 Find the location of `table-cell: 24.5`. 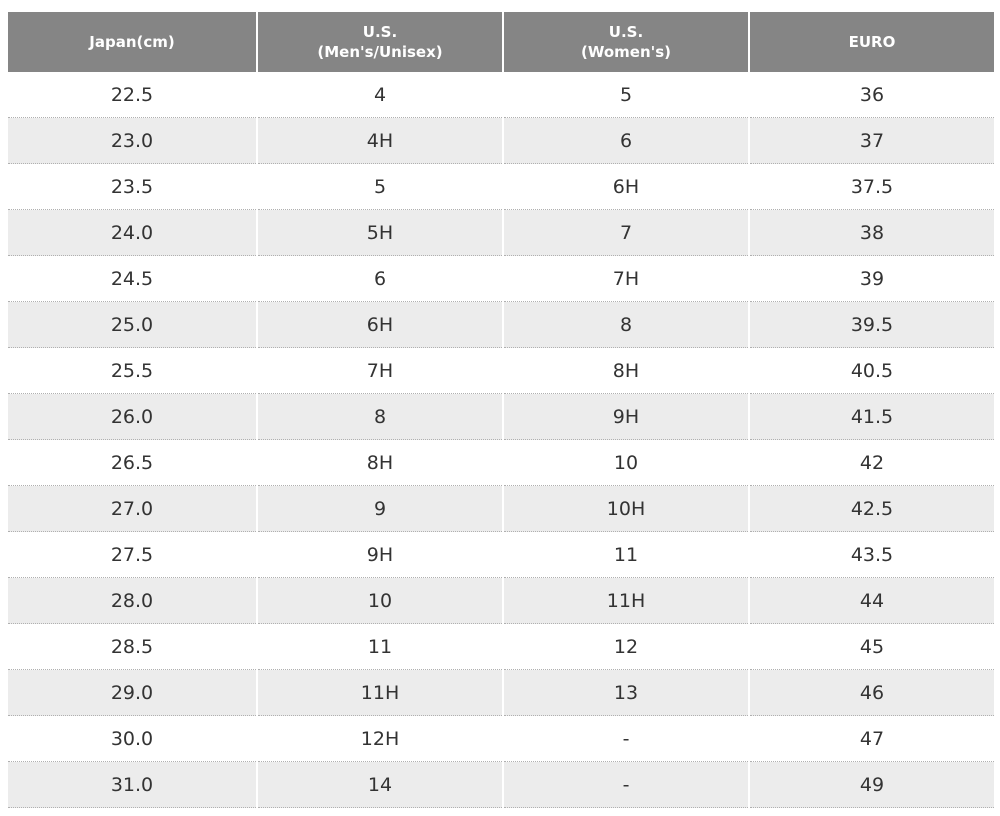

table-cell: 24.5 is located at coordinates (132, 279).